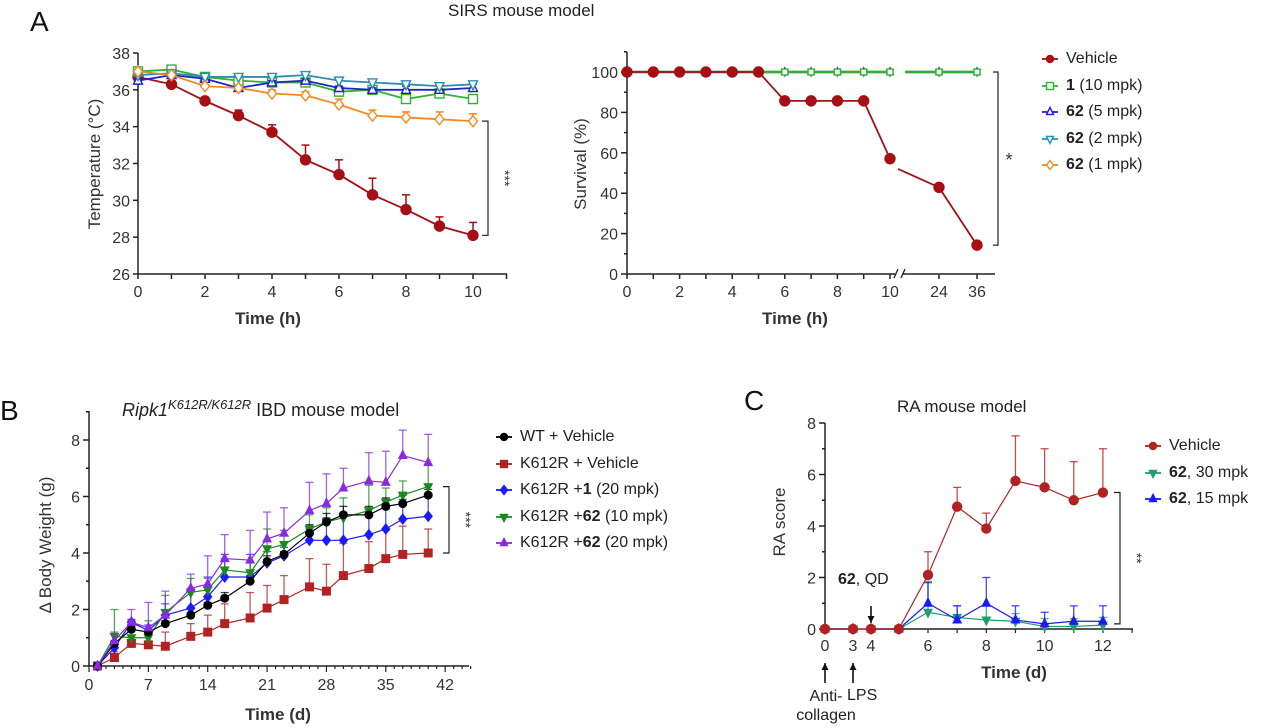 The height and width of the screenshot is (728, 1269). What do you see at coordinates (1070, 85) in the screenshot?
I see `legend-label-compound: 1` at bounding box center [1070, 85].